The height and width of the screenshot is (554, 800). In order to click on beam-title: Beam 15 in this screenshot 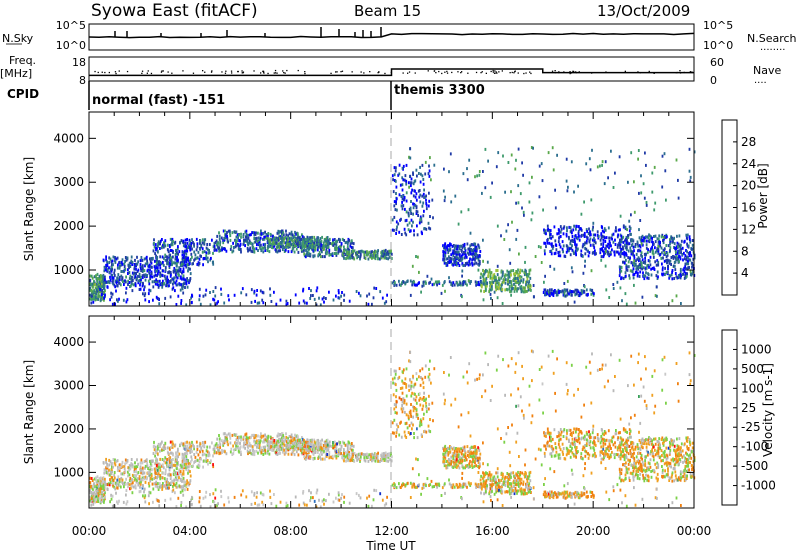, I will do `click(387, 11)`.